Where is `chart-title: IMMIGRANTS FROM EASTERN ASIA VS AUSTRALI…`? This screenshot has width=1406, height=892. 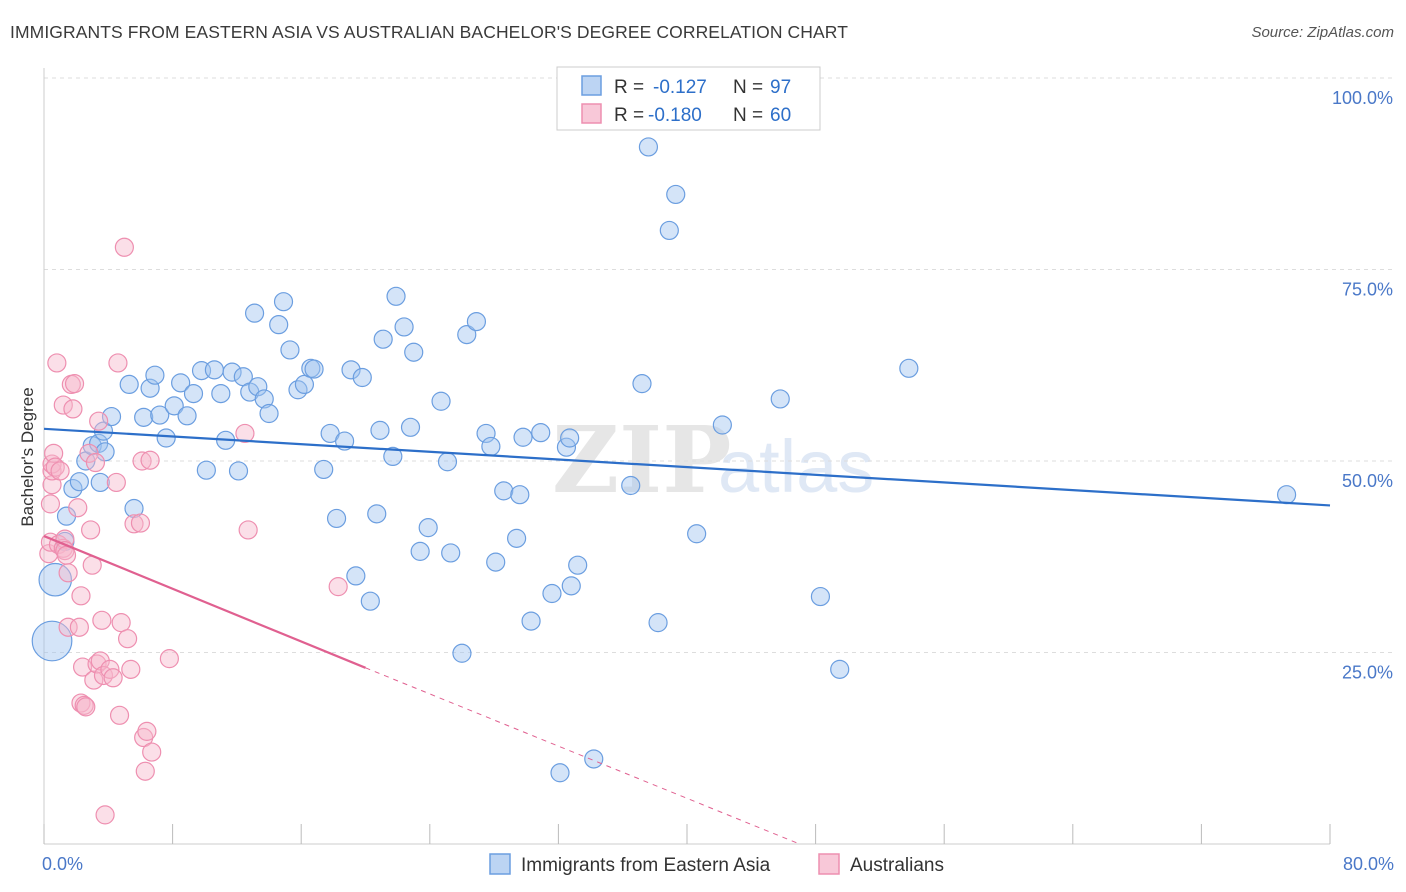
chart-title: IMMIGRANTS FROM EASTERN ASIA VS AUSTRALI… is located at coordinates (429, 32).